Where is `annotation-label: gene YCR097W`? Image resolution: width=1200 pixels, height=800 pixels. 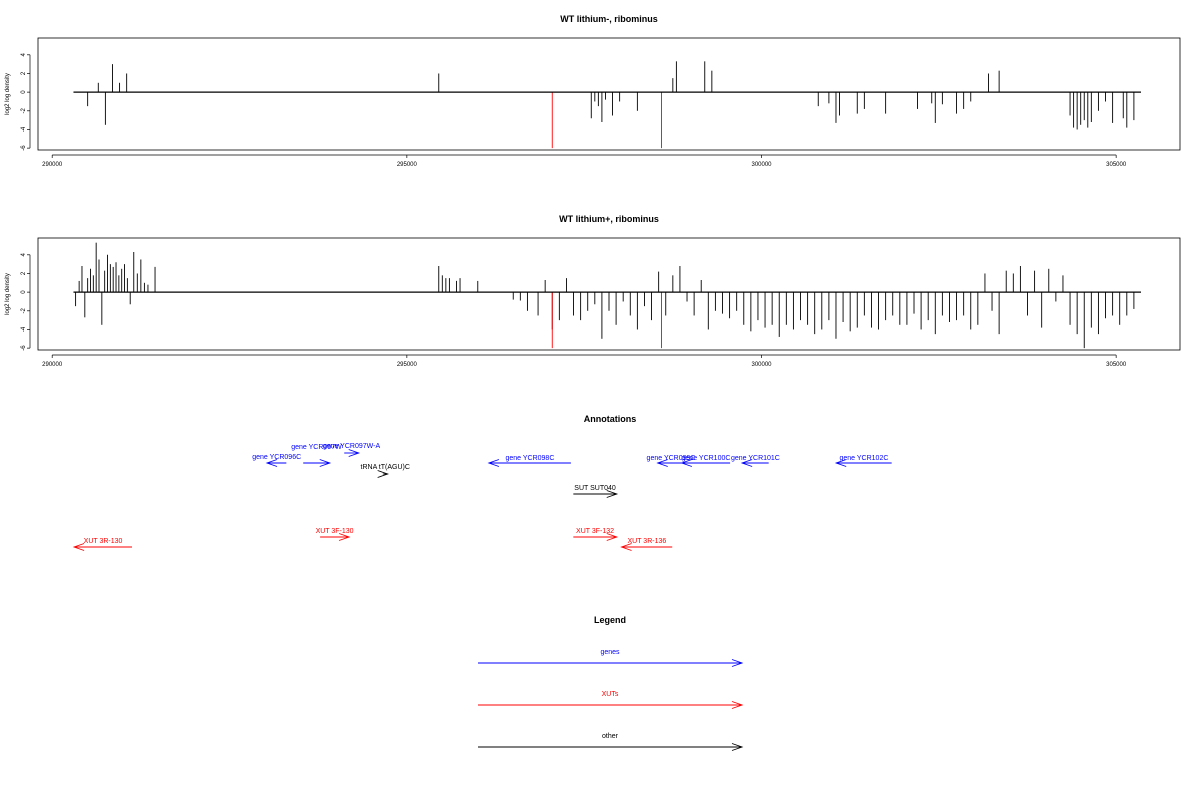
annotation-label: gene YCR097W is located at coordinates (316, 447).